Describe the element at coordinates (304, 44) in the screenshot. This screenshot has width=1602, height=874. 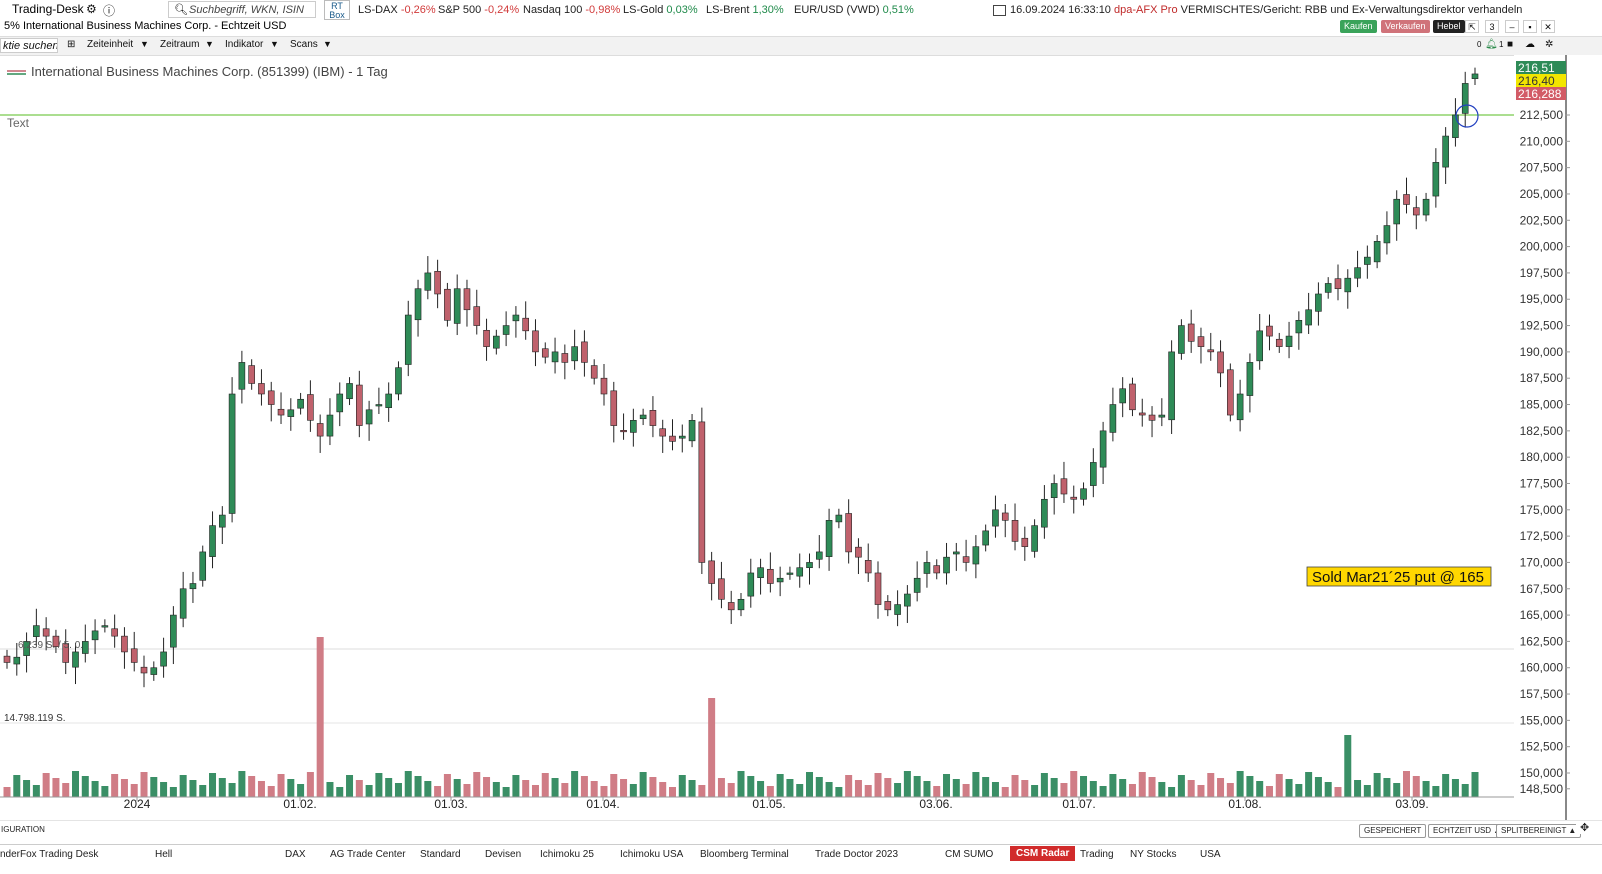
I see `menu-scans: Scans` at that location.